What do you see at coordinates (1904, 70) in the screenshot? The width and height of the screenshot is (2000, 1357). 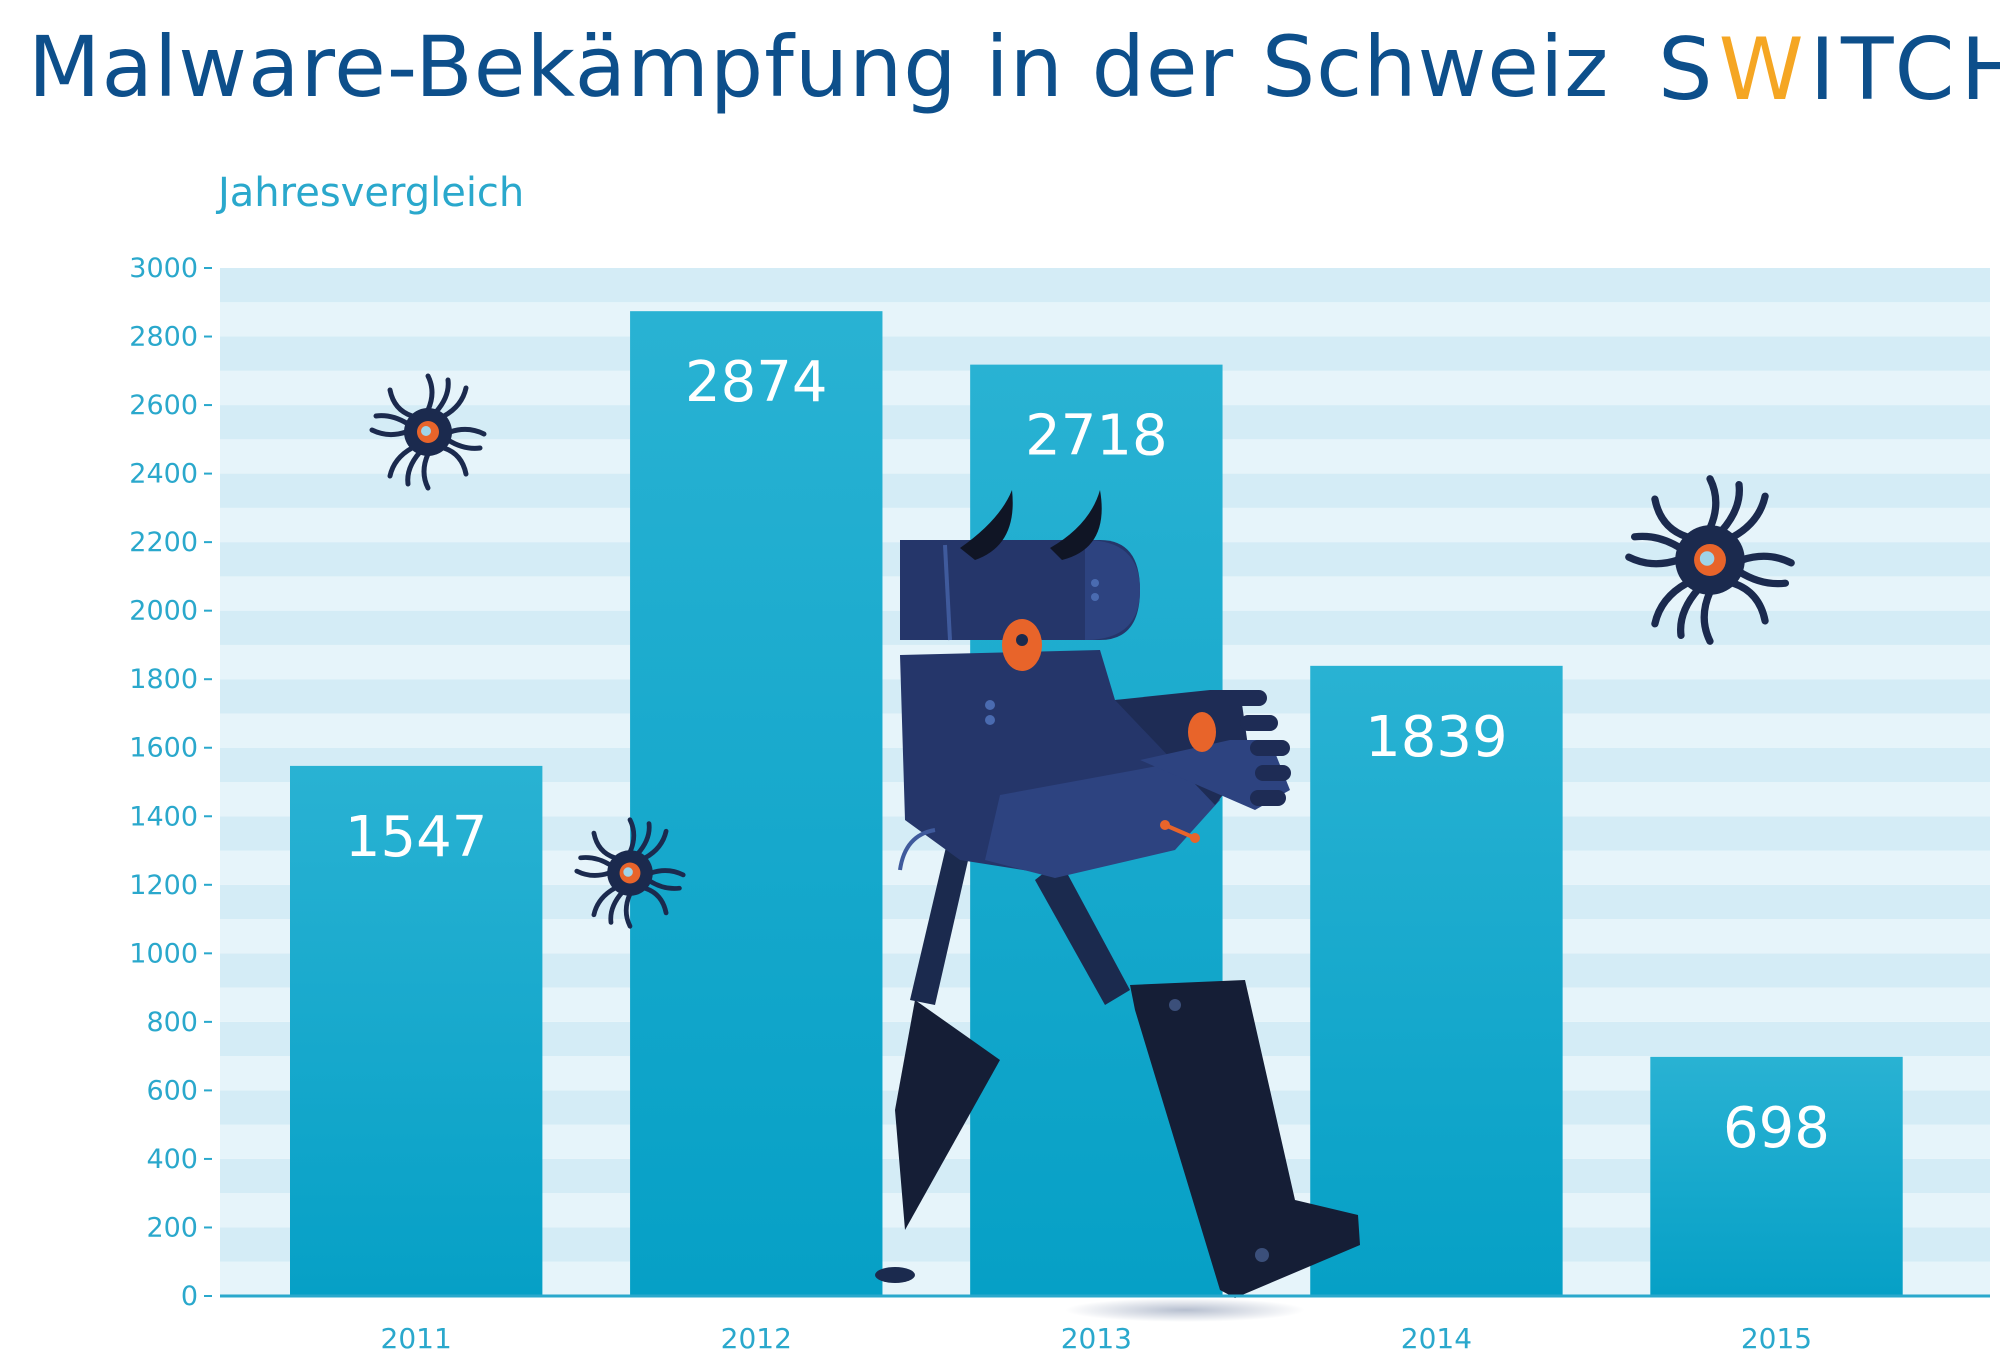 I see `logo-letters-end: ITCH` at bounding box center [1904, 70].